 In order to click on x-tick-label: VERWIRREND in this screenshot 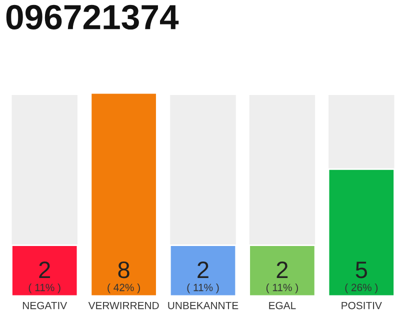, I will do `click(123, 306)`.